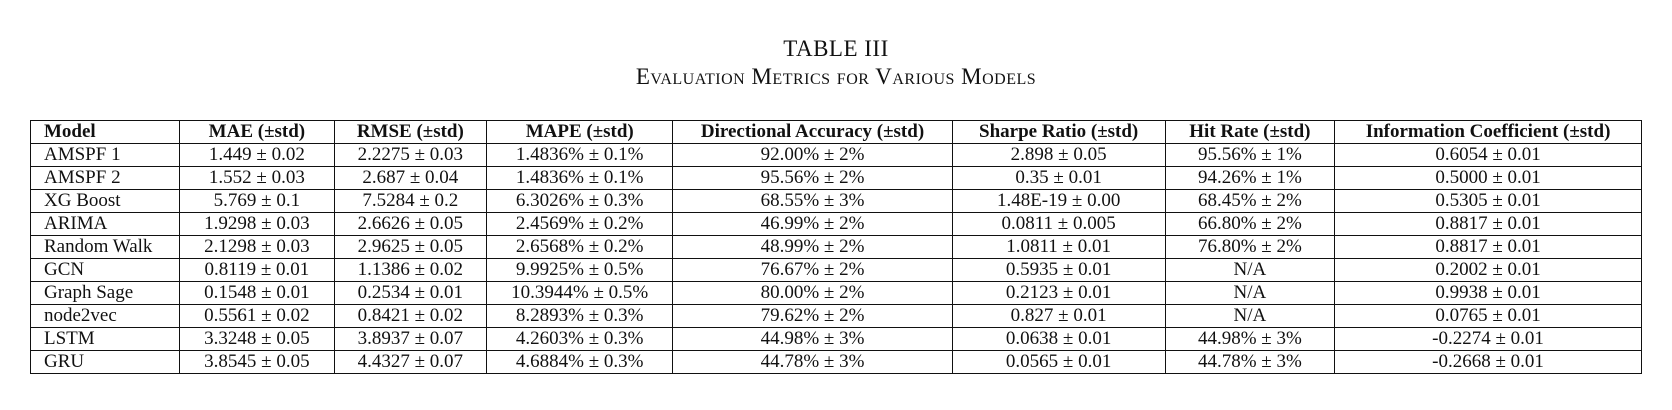 Image resolution: width=1672 pixels, height=410 pixels. What do you see at coordinates (1058, 293) in the screenshot?
I see `cell-sharpe-ratio: 0.2123 ± 0.01` at bounding box center [1058, 293].